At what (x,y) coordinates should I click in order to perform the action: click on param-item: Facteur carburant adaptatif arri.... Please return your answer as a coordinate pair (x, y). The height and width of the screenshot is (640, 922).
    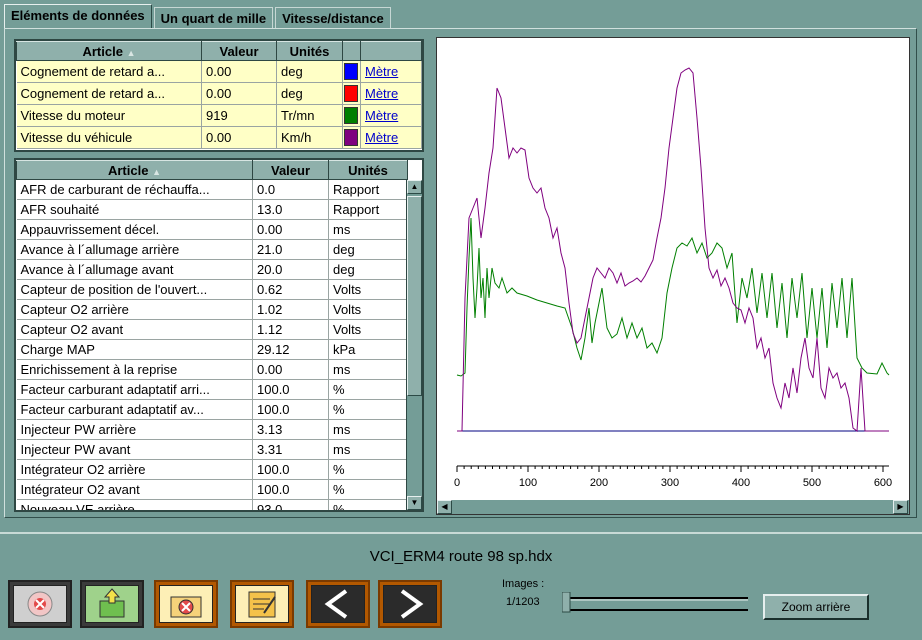
    Looking at the image, I should click on (134, 389).